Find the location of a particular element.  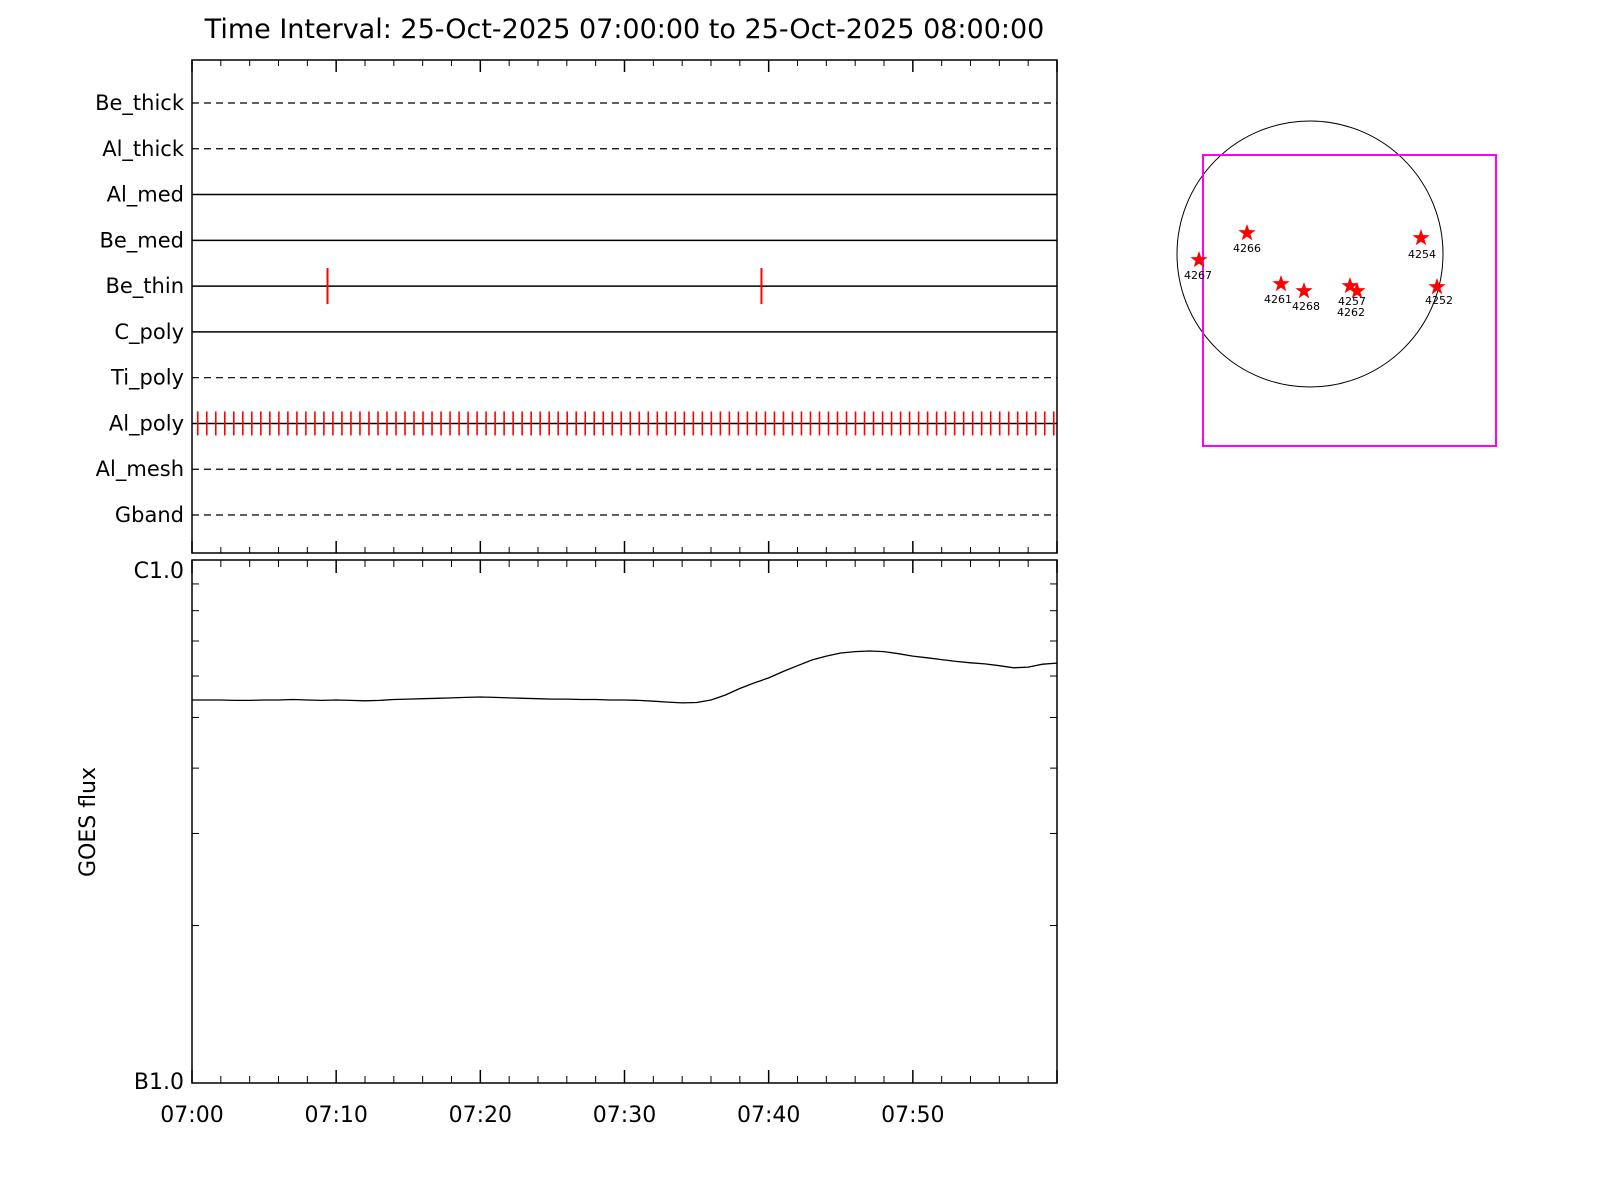

active-region-label: 4257 is located at coordinates (1352, 301).